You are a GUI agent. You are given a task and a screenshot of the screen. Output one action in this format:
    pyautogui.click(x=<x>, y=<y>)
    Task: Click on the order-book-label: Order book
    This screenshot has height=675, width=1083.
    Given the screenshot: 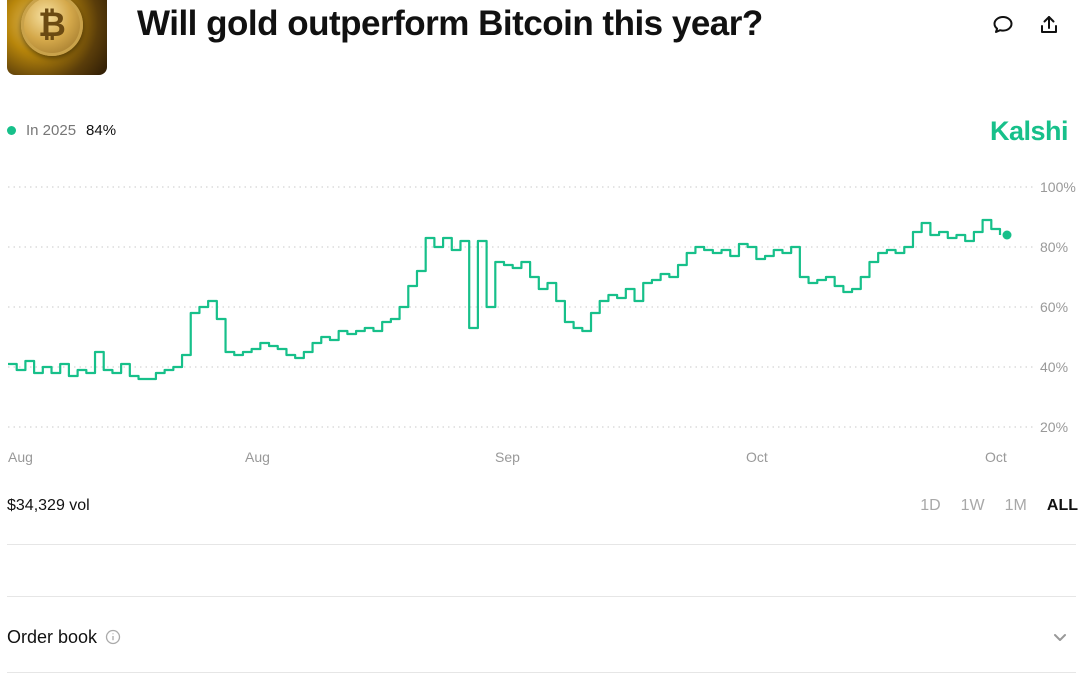 What is the action you would take?
    pyautogui.click(x=52, y=636)
    